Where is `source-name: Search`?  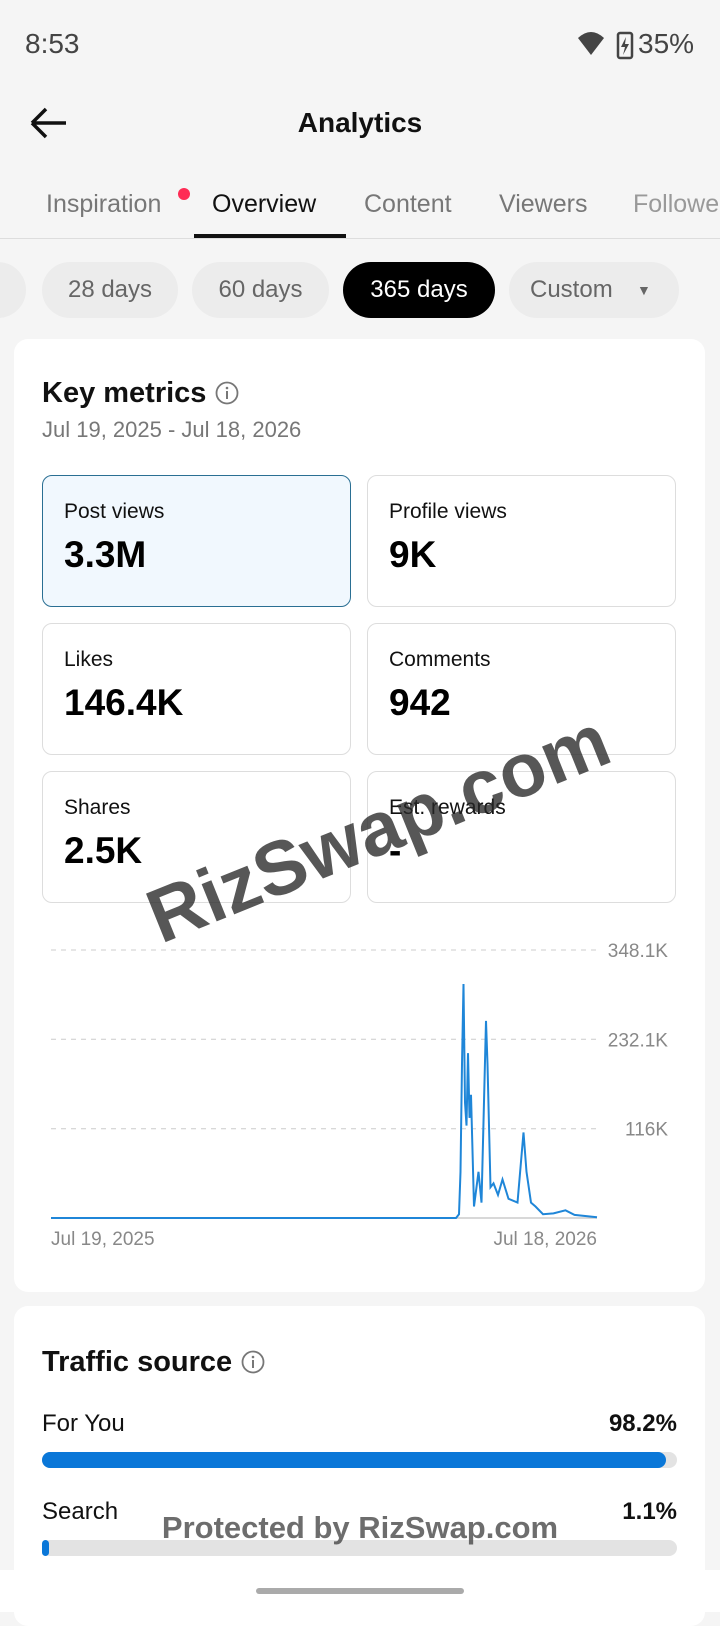 source-name: Search is located at coordinates (80, 1511).